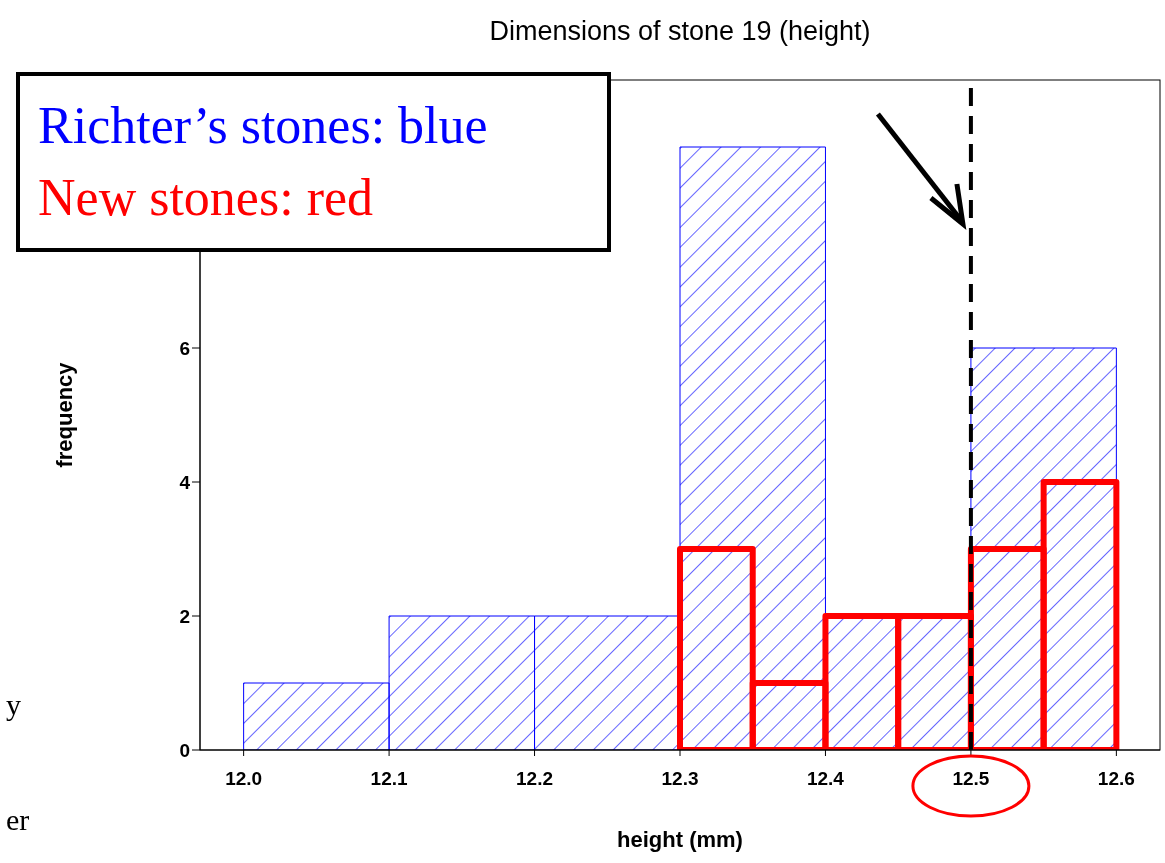  What do you see at coordinates (680, 779) in the screenshot?
I see `x-tick-label: 12.3` at bounding box center [680, 779].